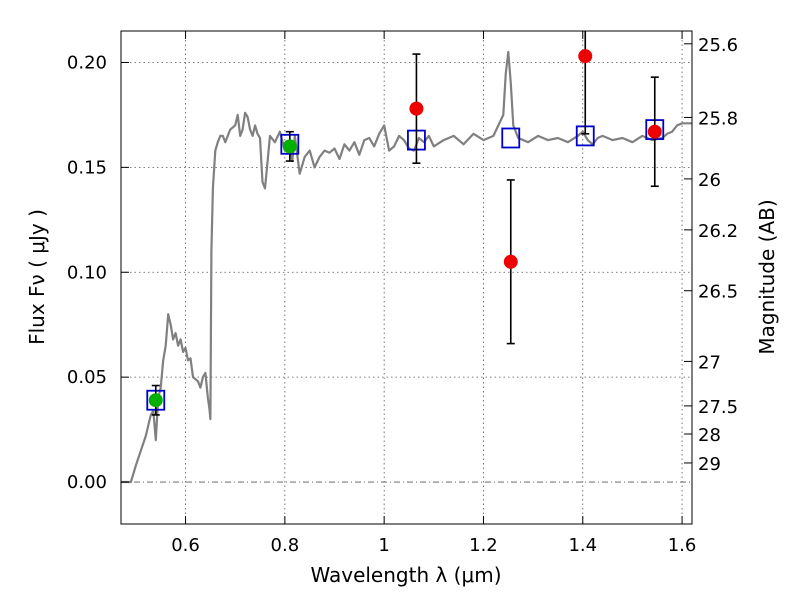  What do you see at coordinates (718, 407) in the screenshot?
I see `mag-tick-label: 27.5` at bounding box center [718, 407].